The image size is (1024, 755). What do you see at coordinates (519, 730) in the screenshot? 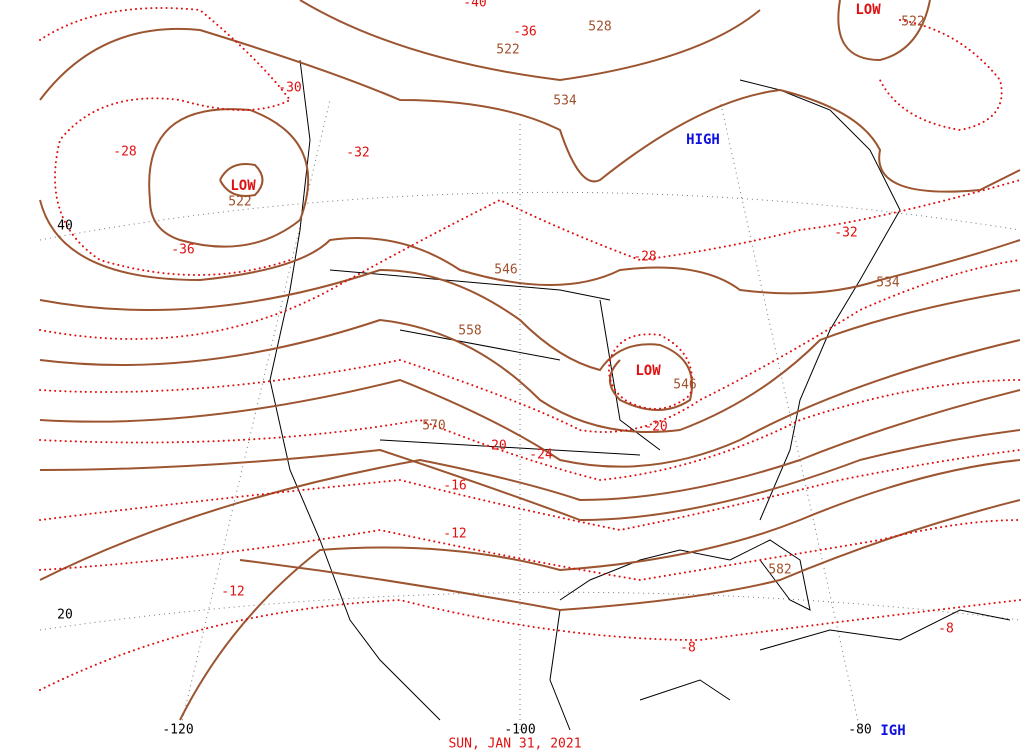
I see `longitude-label: -100` at bounding box center [519, 730].